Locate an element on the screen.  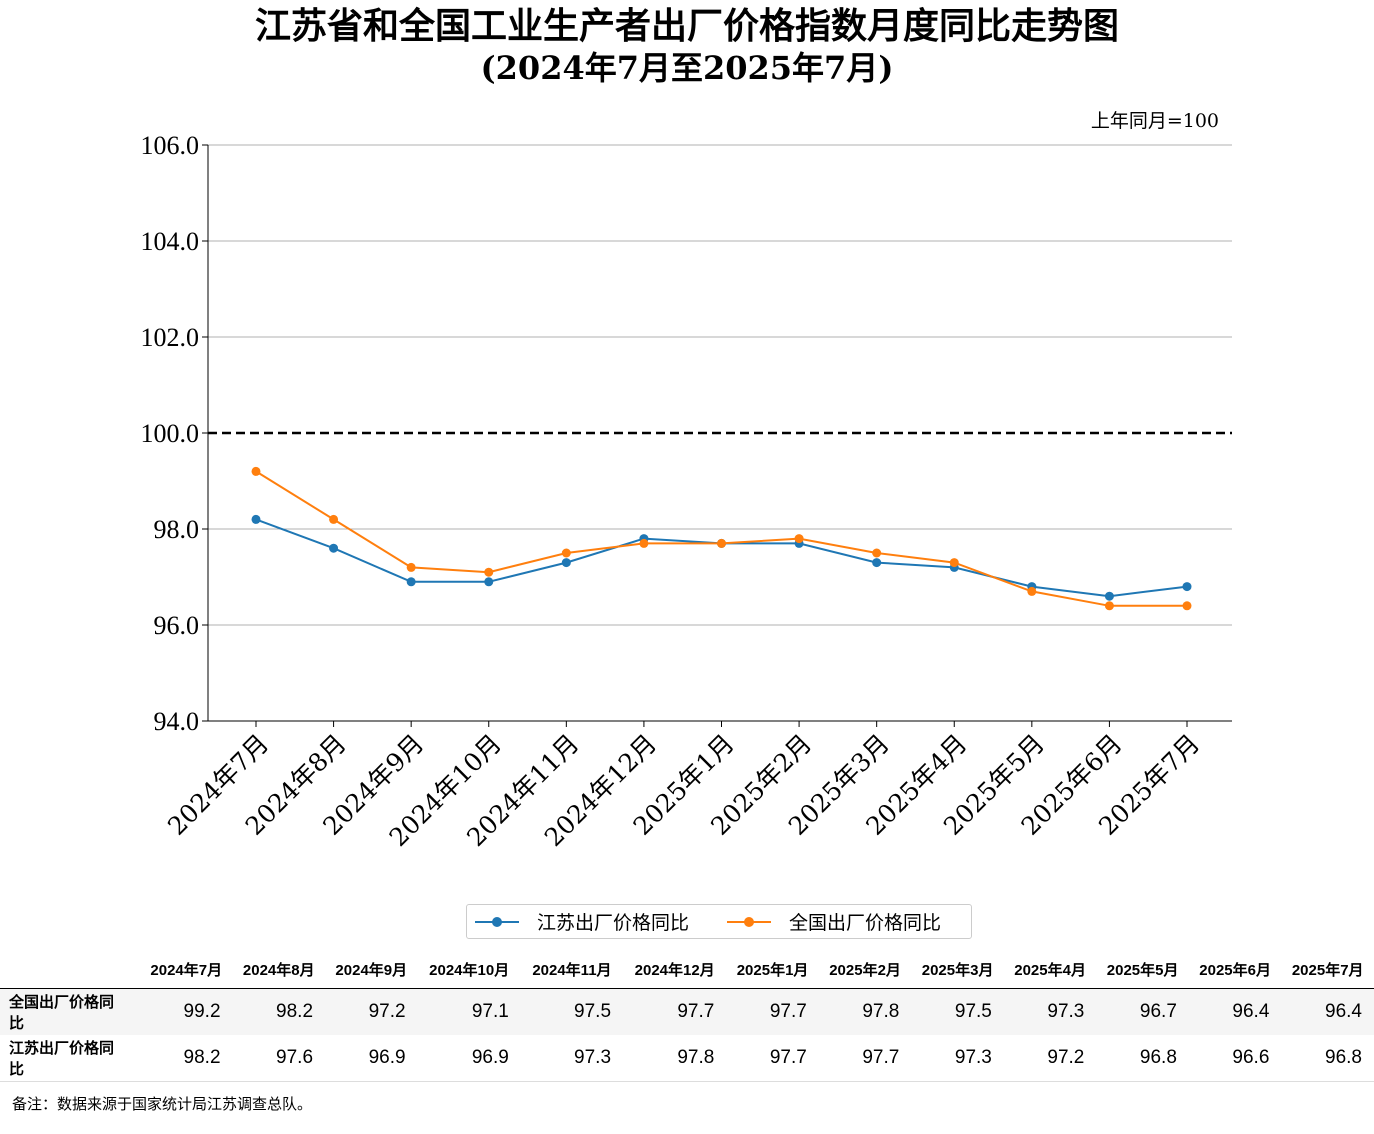
legend-item-national: 全国出厂价格同比 is located at coordinates (834, 921).